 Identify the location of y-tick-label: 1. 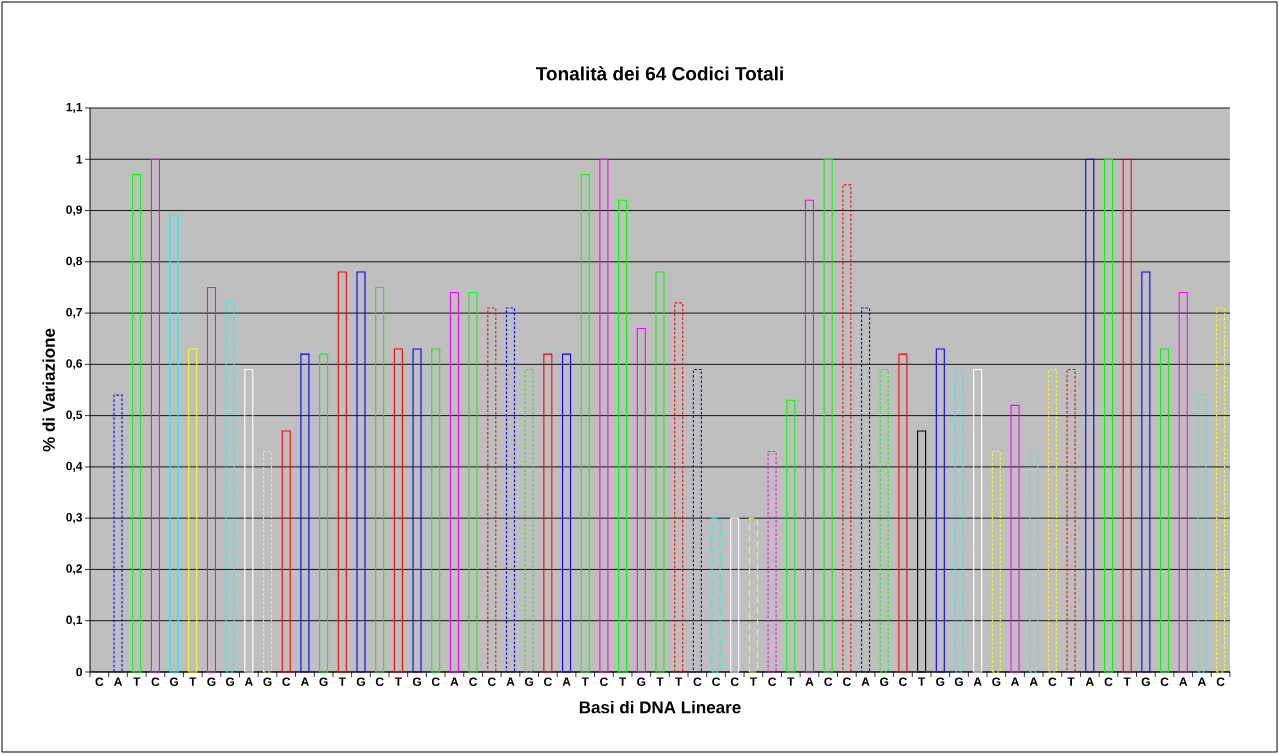
(79, 159).